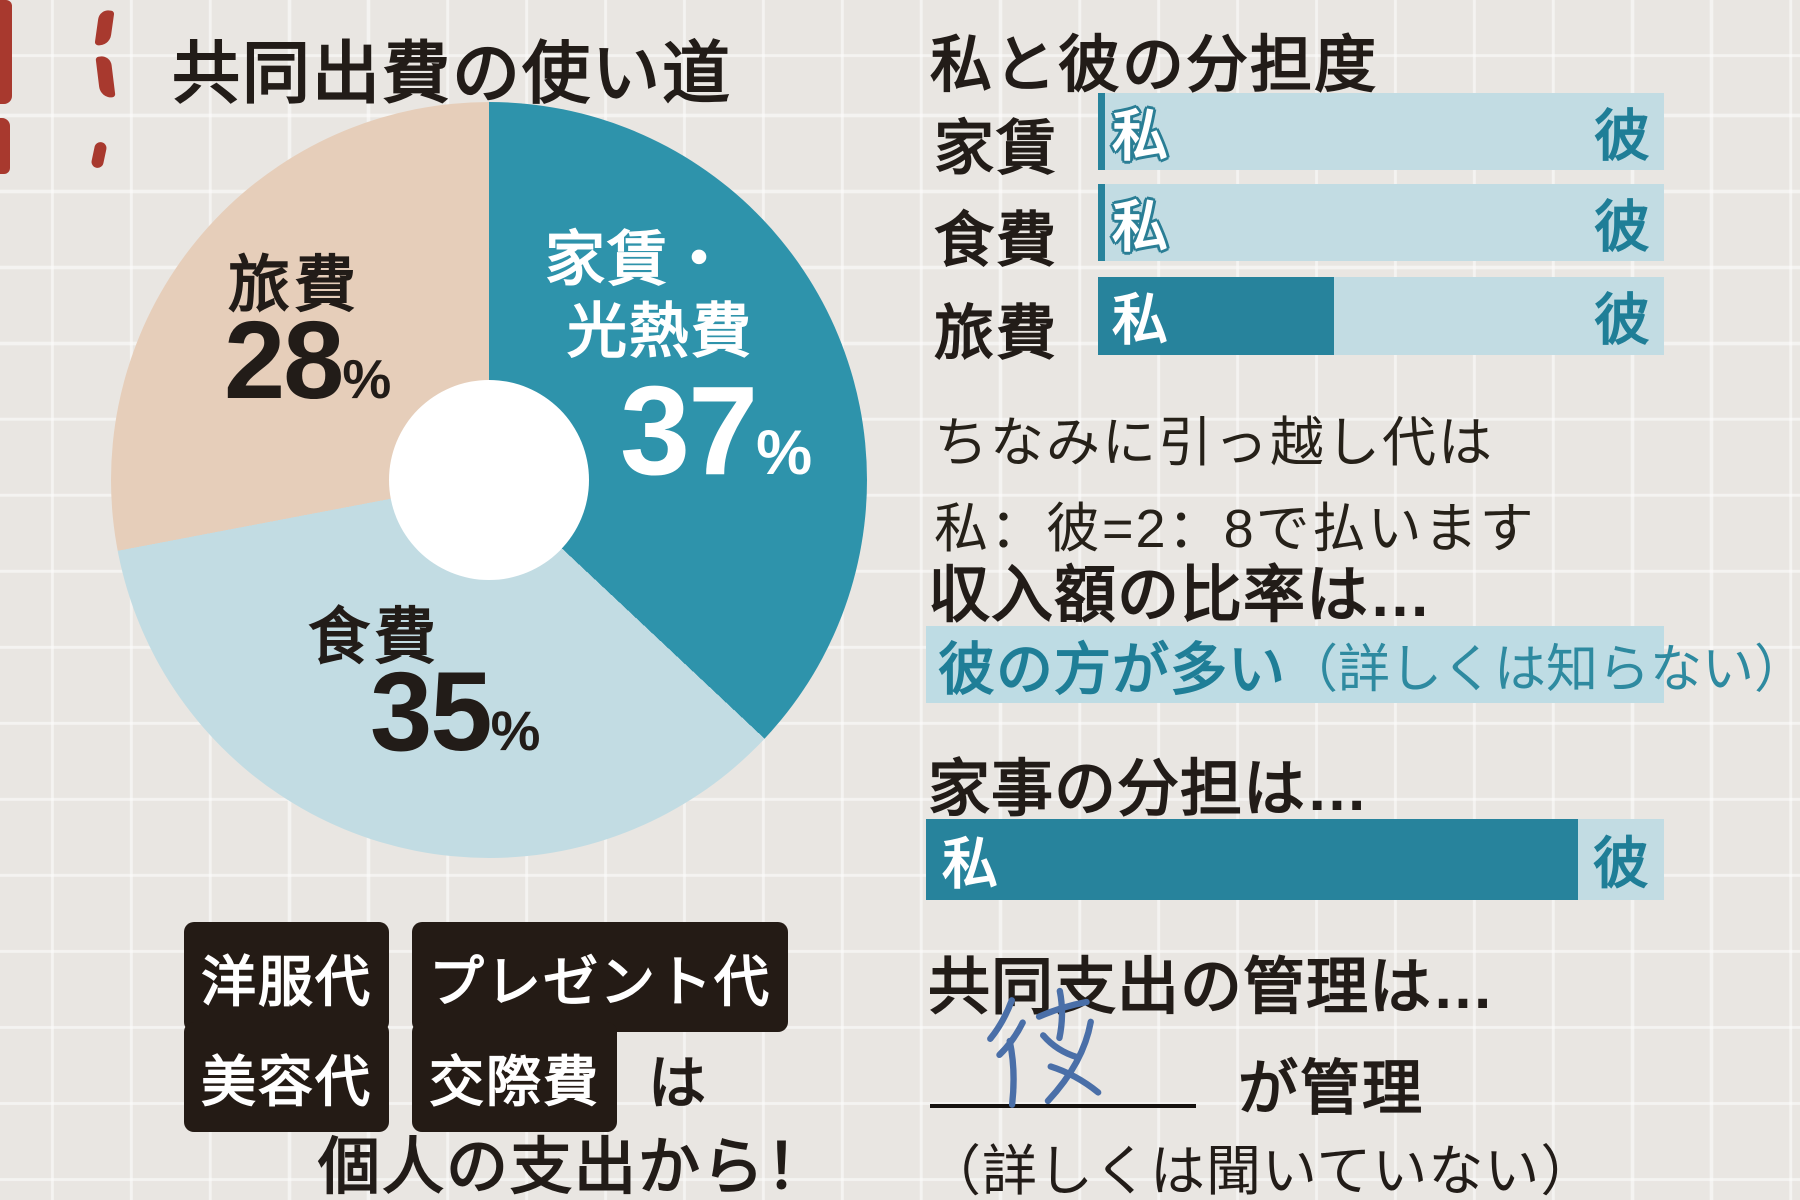 The width and height of the screenshot is (1800, 1200). What do you see at coordinates (489, 480) in the screenshot?
I see `donut-hole` at bounding box center [489, 480].